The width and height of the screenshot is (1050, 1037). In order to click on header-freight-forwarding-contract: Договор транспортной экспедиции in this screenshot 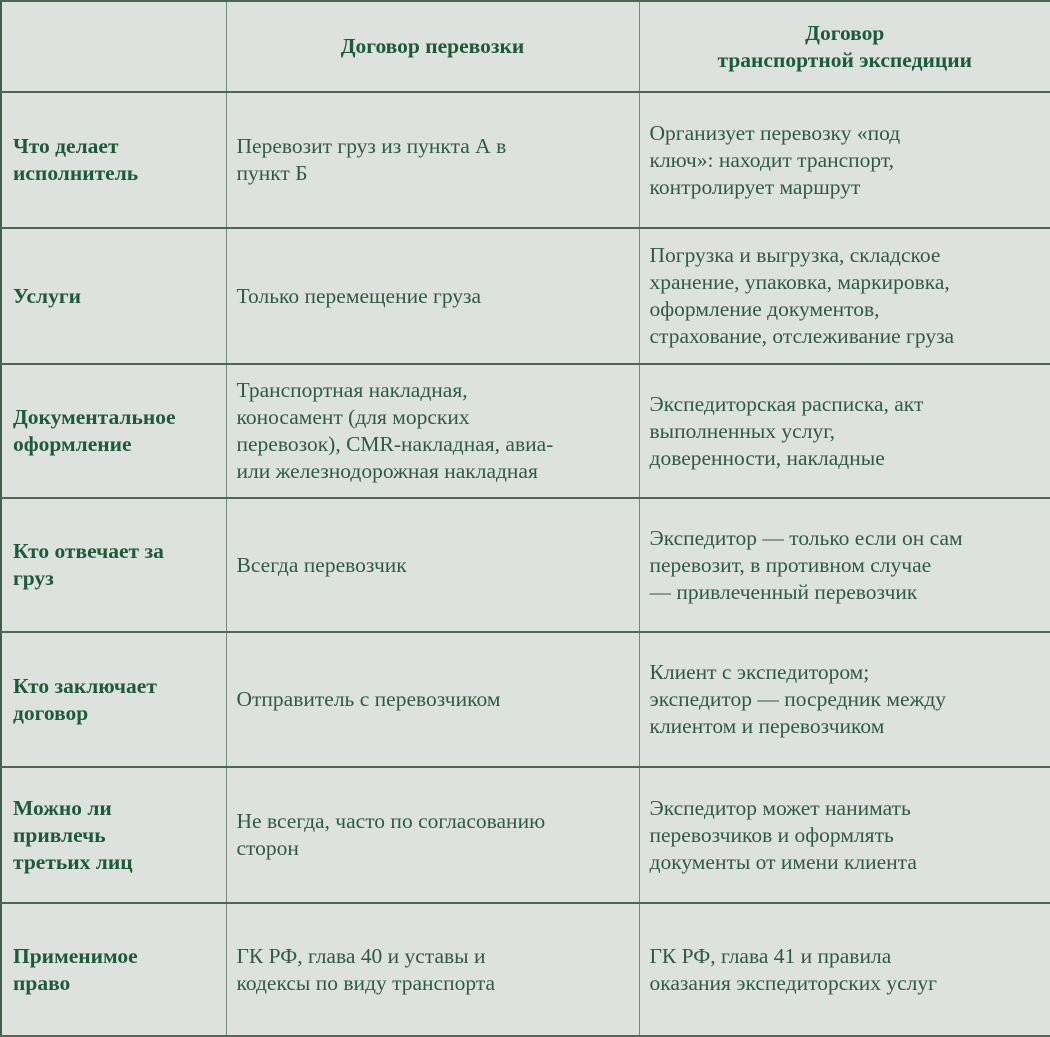, I will do `click(844, 46)`.